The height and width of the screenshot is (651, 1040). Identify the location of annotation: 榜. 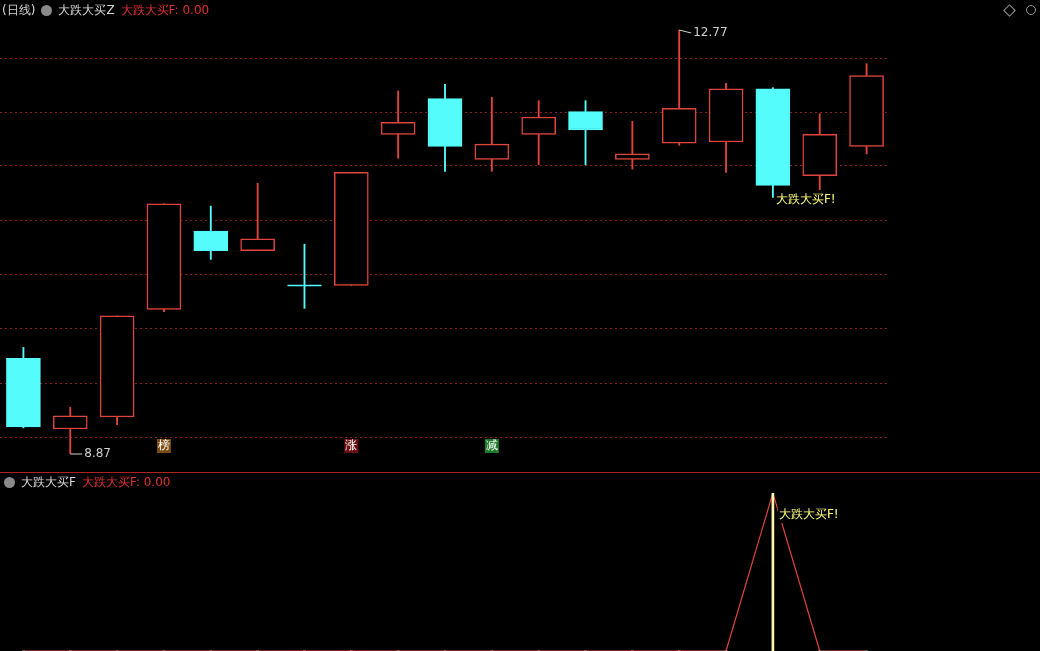
(163, 445).